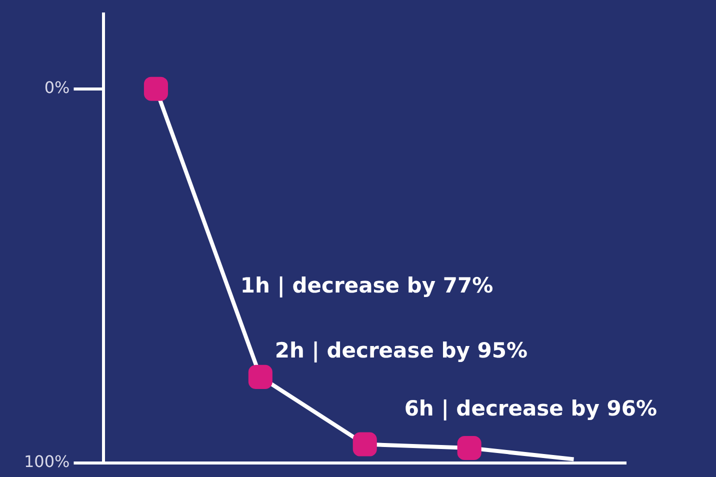  What do you see at coordinates (367, 285) in the screenshot?
I see `annotation: 1h | decrease by 77%` at bounding box center [367, 285].